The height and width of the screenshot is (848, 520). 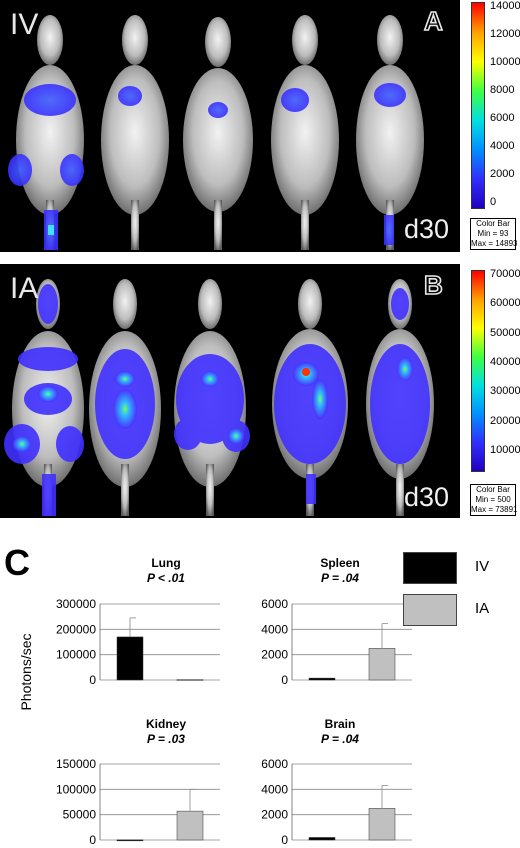 What do you see at coordinates (502, 146) in the screenshot?
I see `colorbar-tick: 4000` at bounding box center [502, 146].